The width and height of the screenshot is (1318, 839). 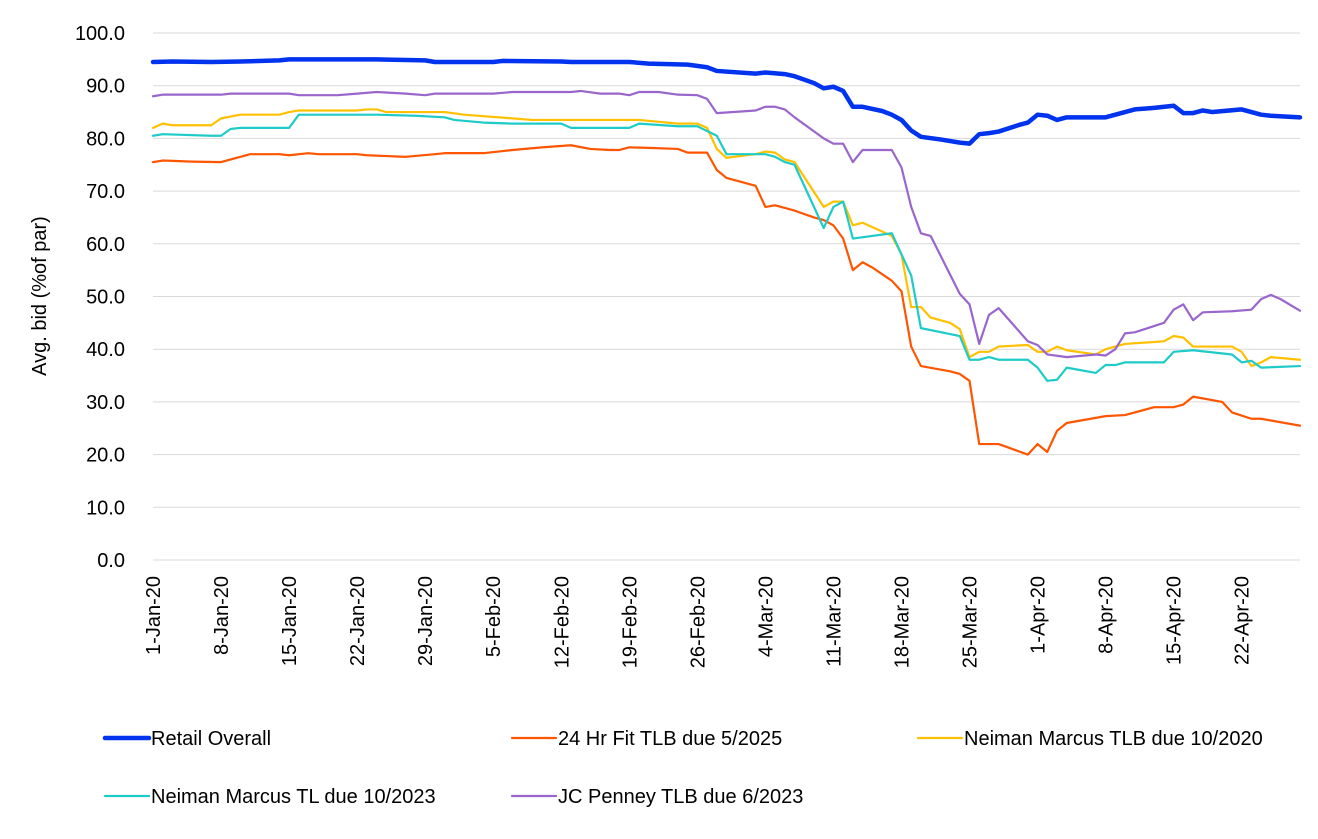 I want to click on y-tick-label: 80.0, so click(x=105, y=139).